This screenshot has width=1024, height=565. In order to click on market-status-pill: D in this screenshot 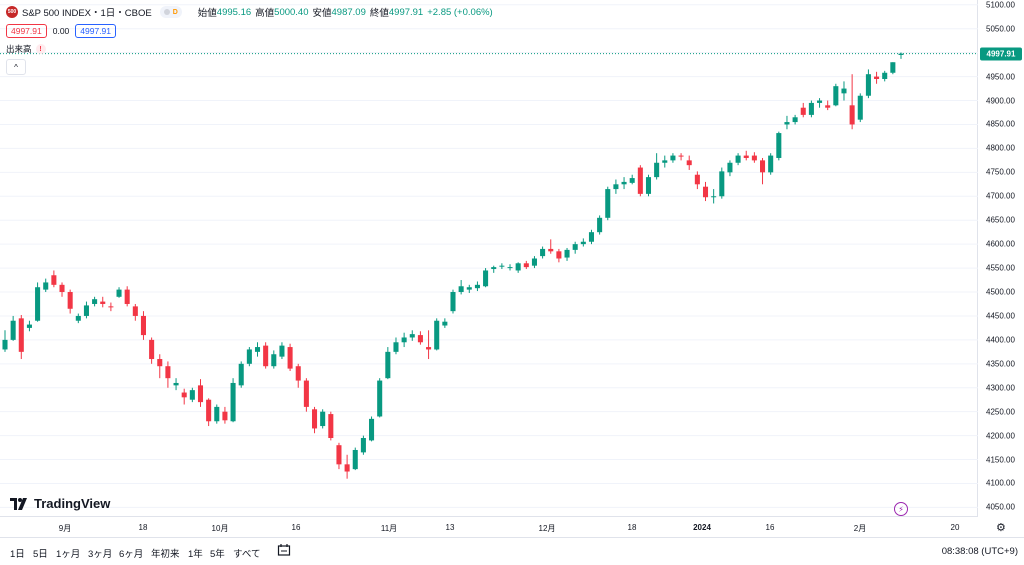, I will do `click(170, 12)`.